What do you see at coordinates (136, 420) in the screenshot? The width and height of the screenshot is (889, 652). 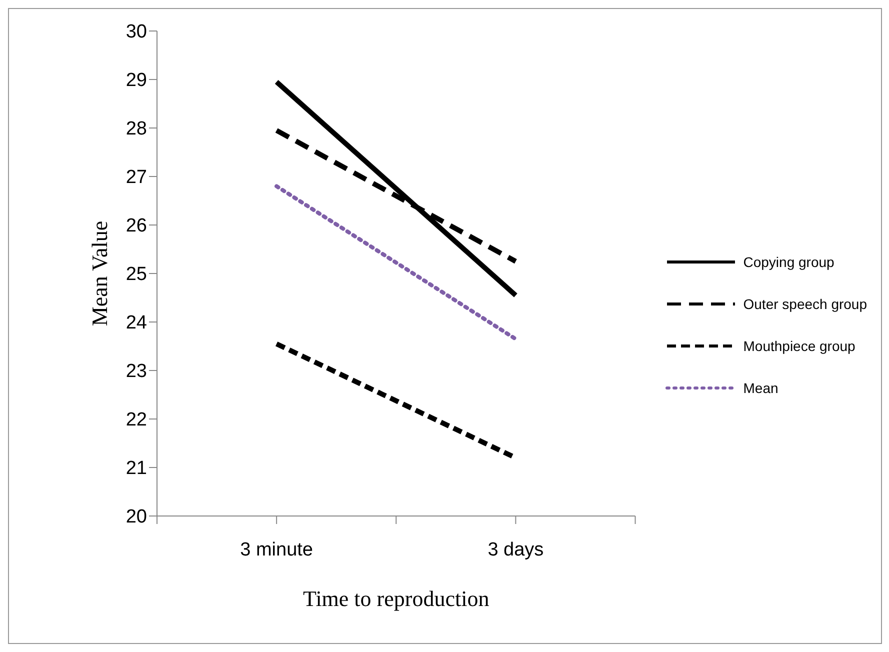 I see `y-tick-label: 22` at bounding box center [136, 420].